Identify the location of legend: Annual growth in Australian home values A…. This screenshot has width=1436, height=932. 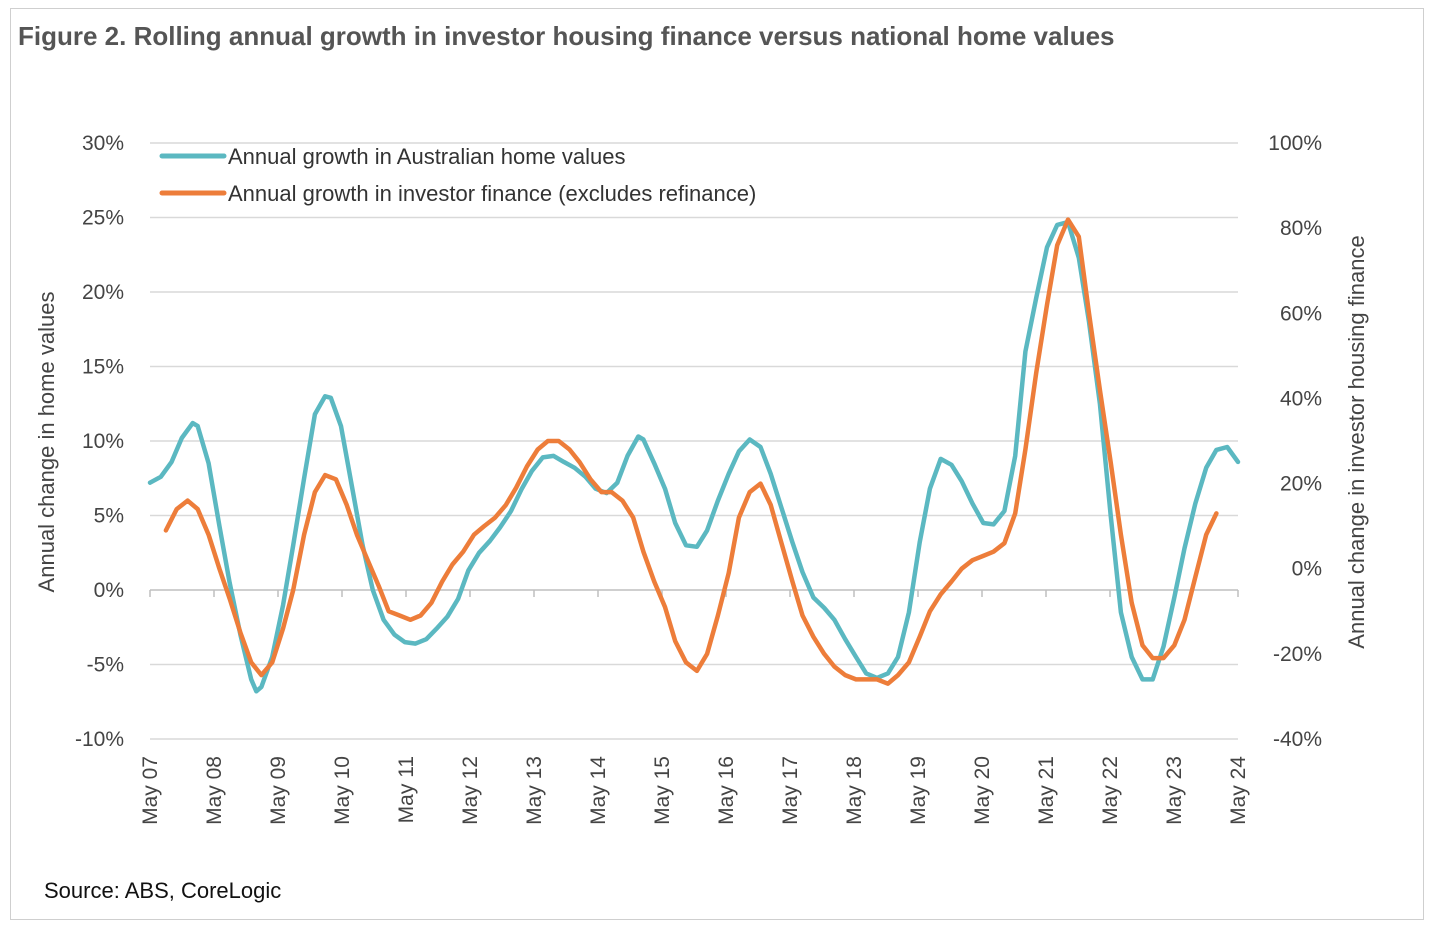
(457, 175).